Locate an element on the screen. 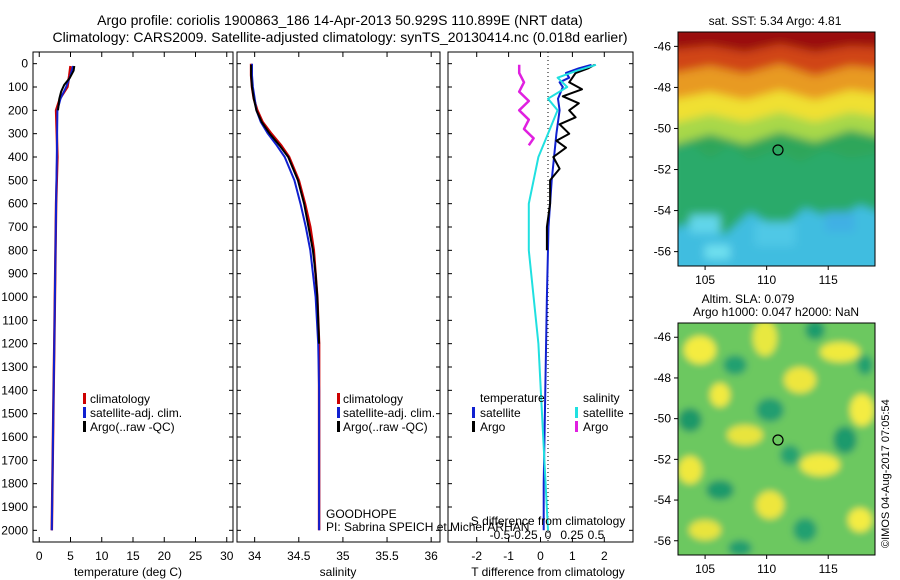  lon-tick-label: 115 is located at coordinates (828, 280).